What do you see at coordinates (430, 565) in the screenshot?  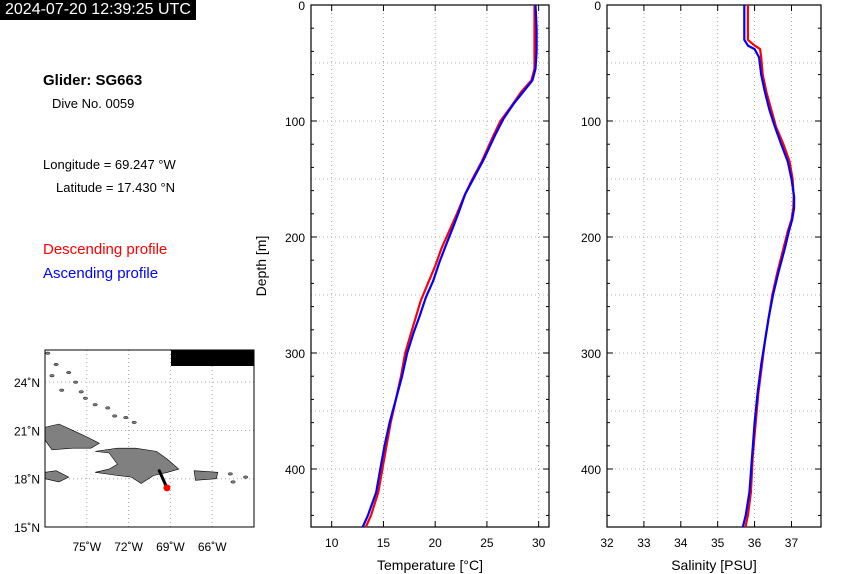 I see `temperature-xlabel: Temperature [°C]` at bounding box center [430, 565].